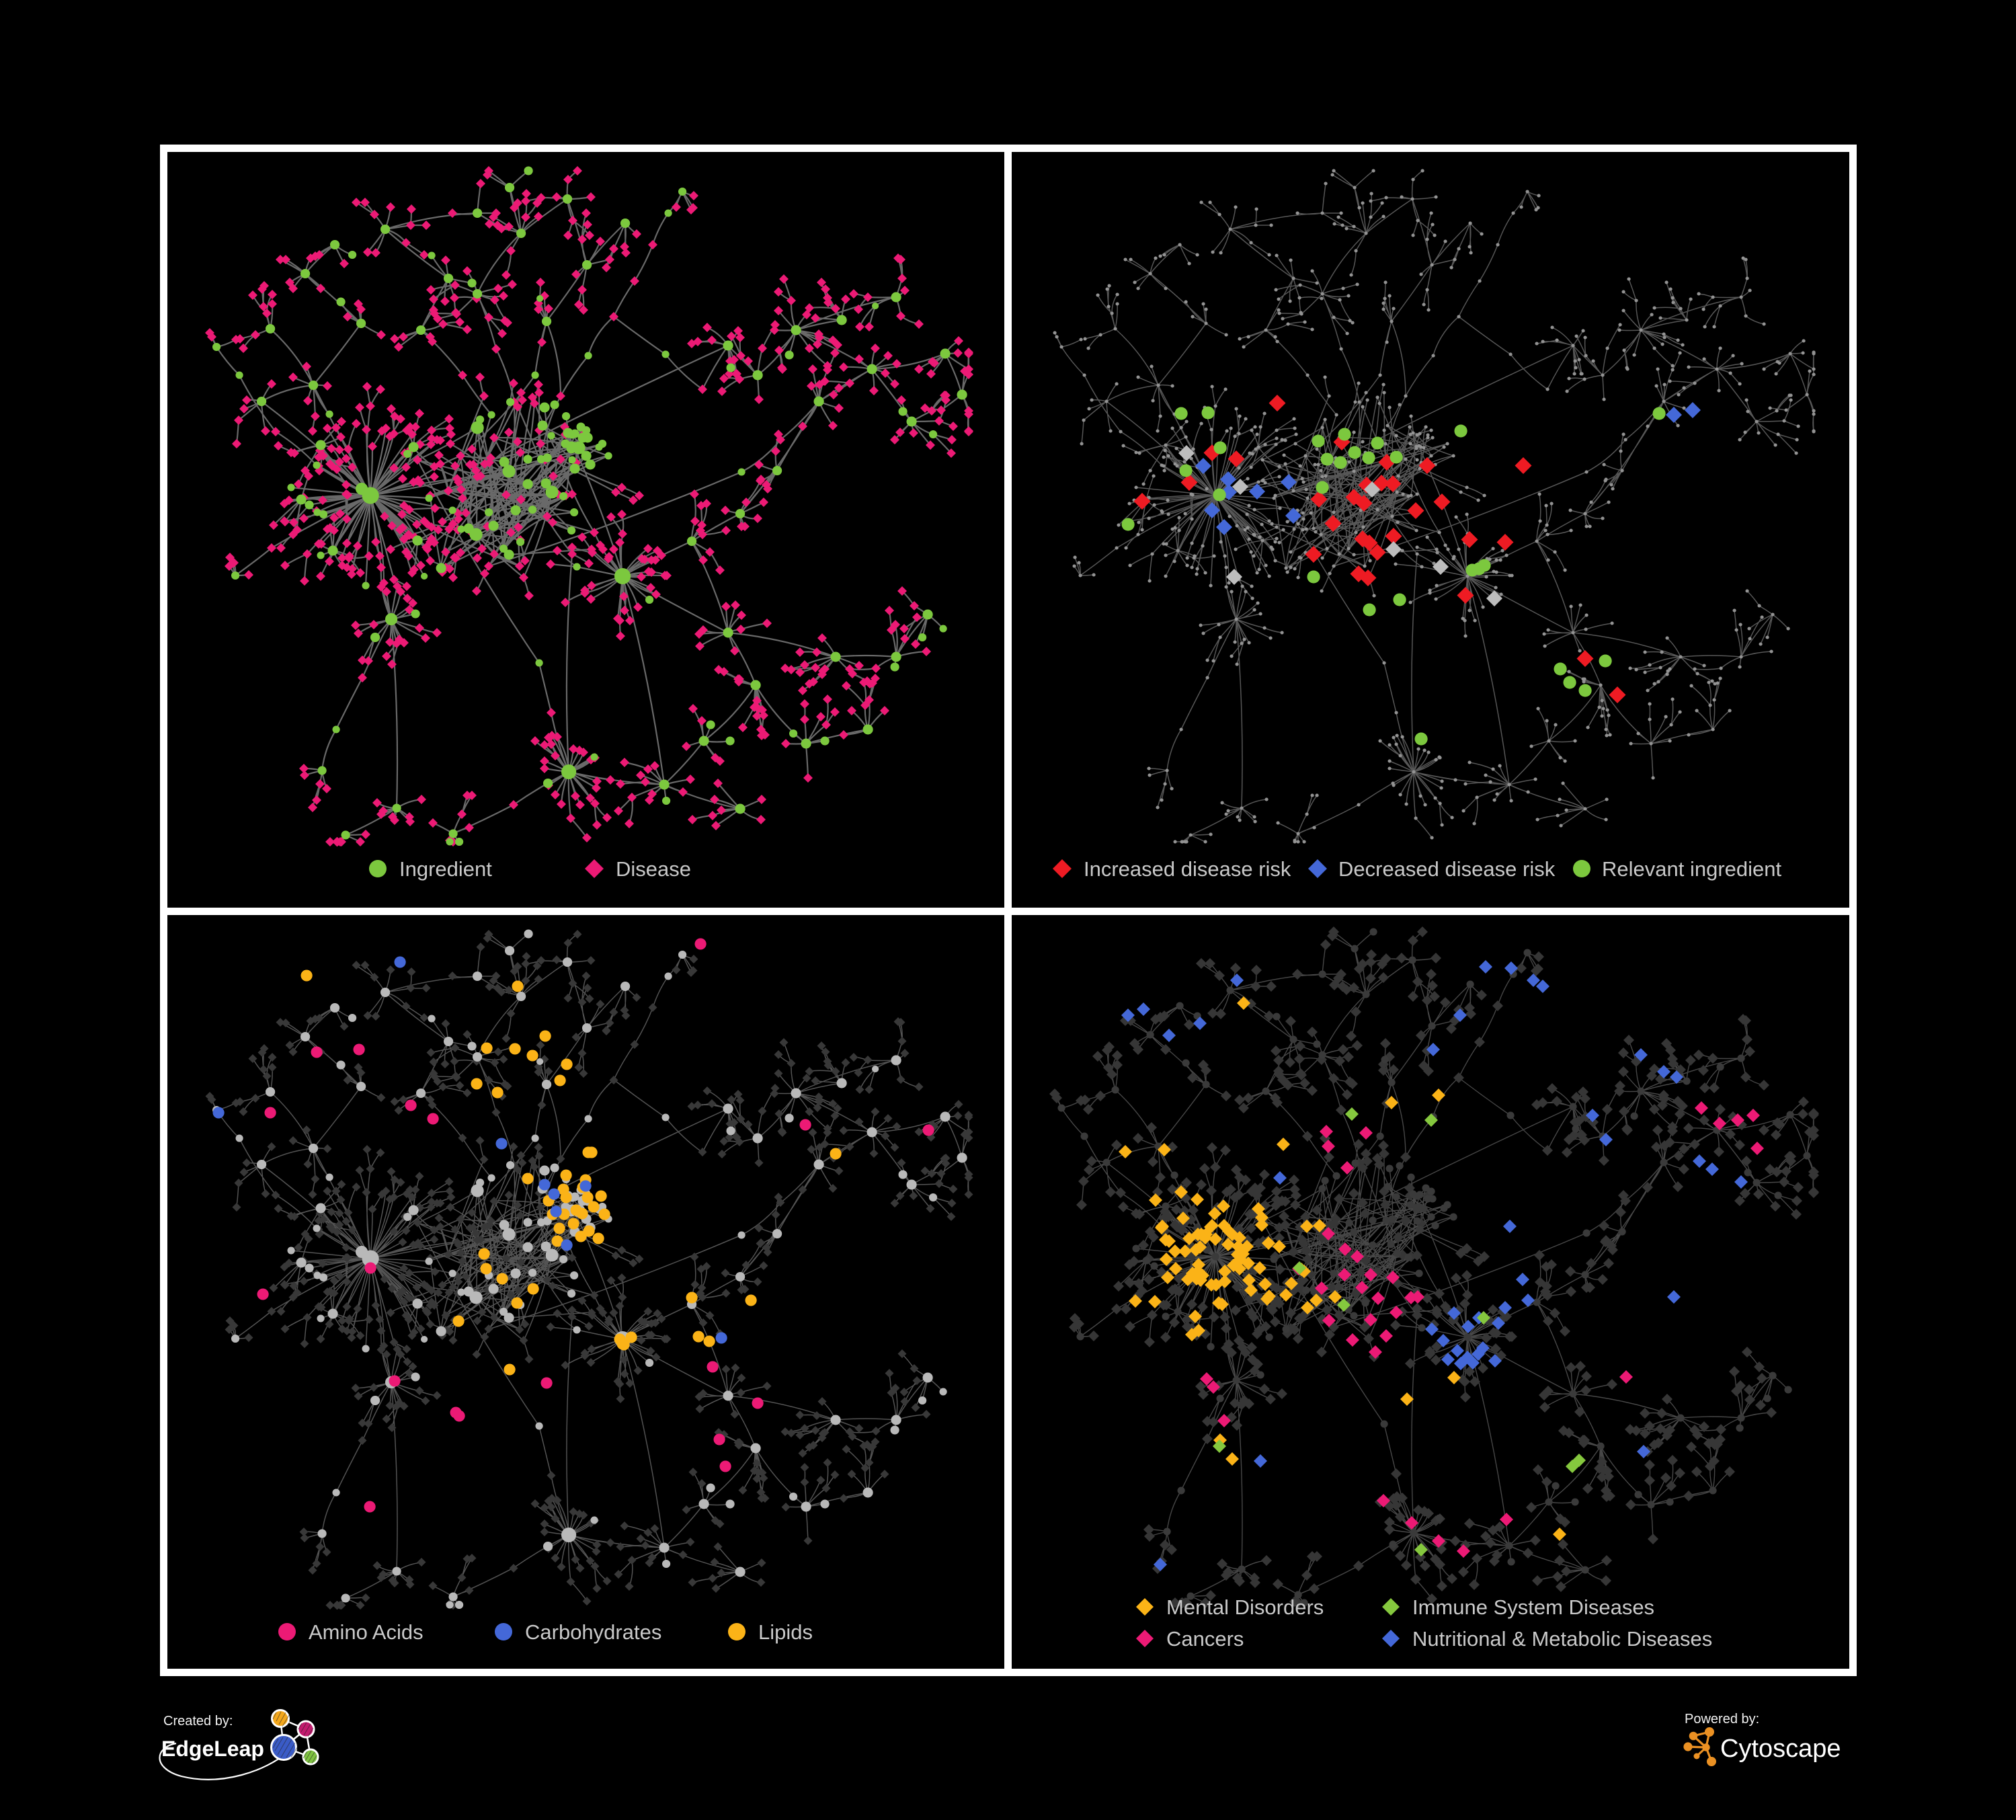 This screenshot has width=2016, height=1820. What do you see at coordinates (366, 1632) in the screenshot?
I see `svg-text: Amino Acids` at bounding box center [366, 1632].